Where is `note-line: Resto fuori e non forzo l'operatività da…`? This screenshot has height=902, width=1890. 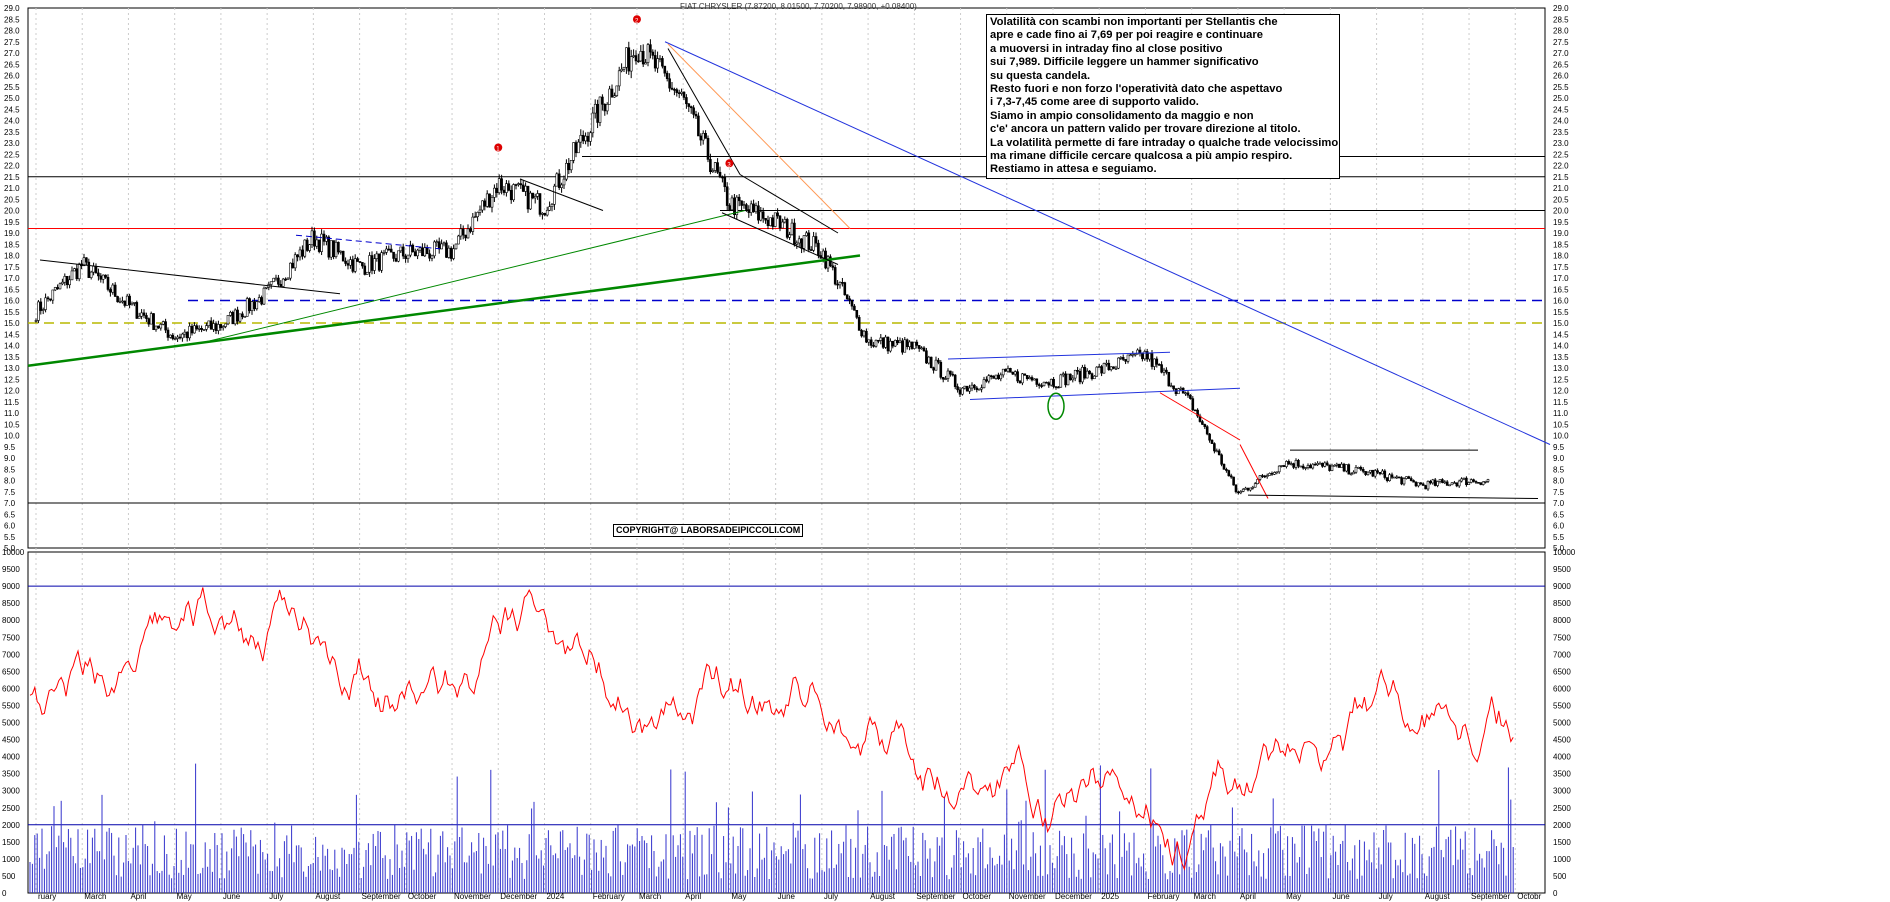
note-line: Resto fuori e non forzo l'operatività da… is located at coordinates (1136, 89).